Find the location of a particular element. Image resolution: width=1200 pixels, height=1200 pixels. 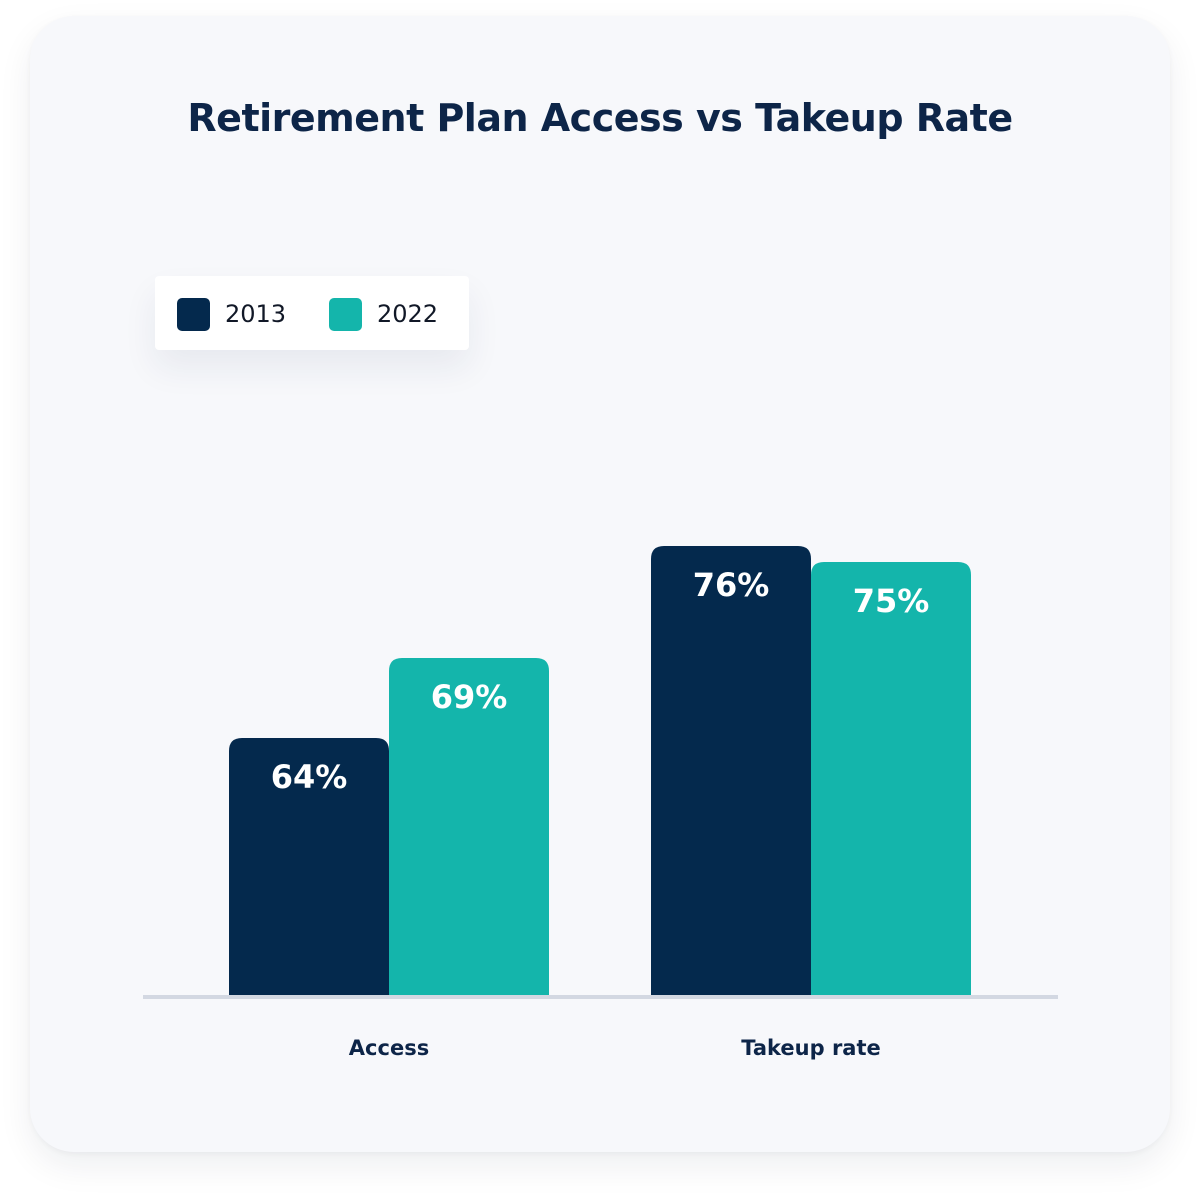

bar-value-label: 76% is located at coordinates (731, 585).